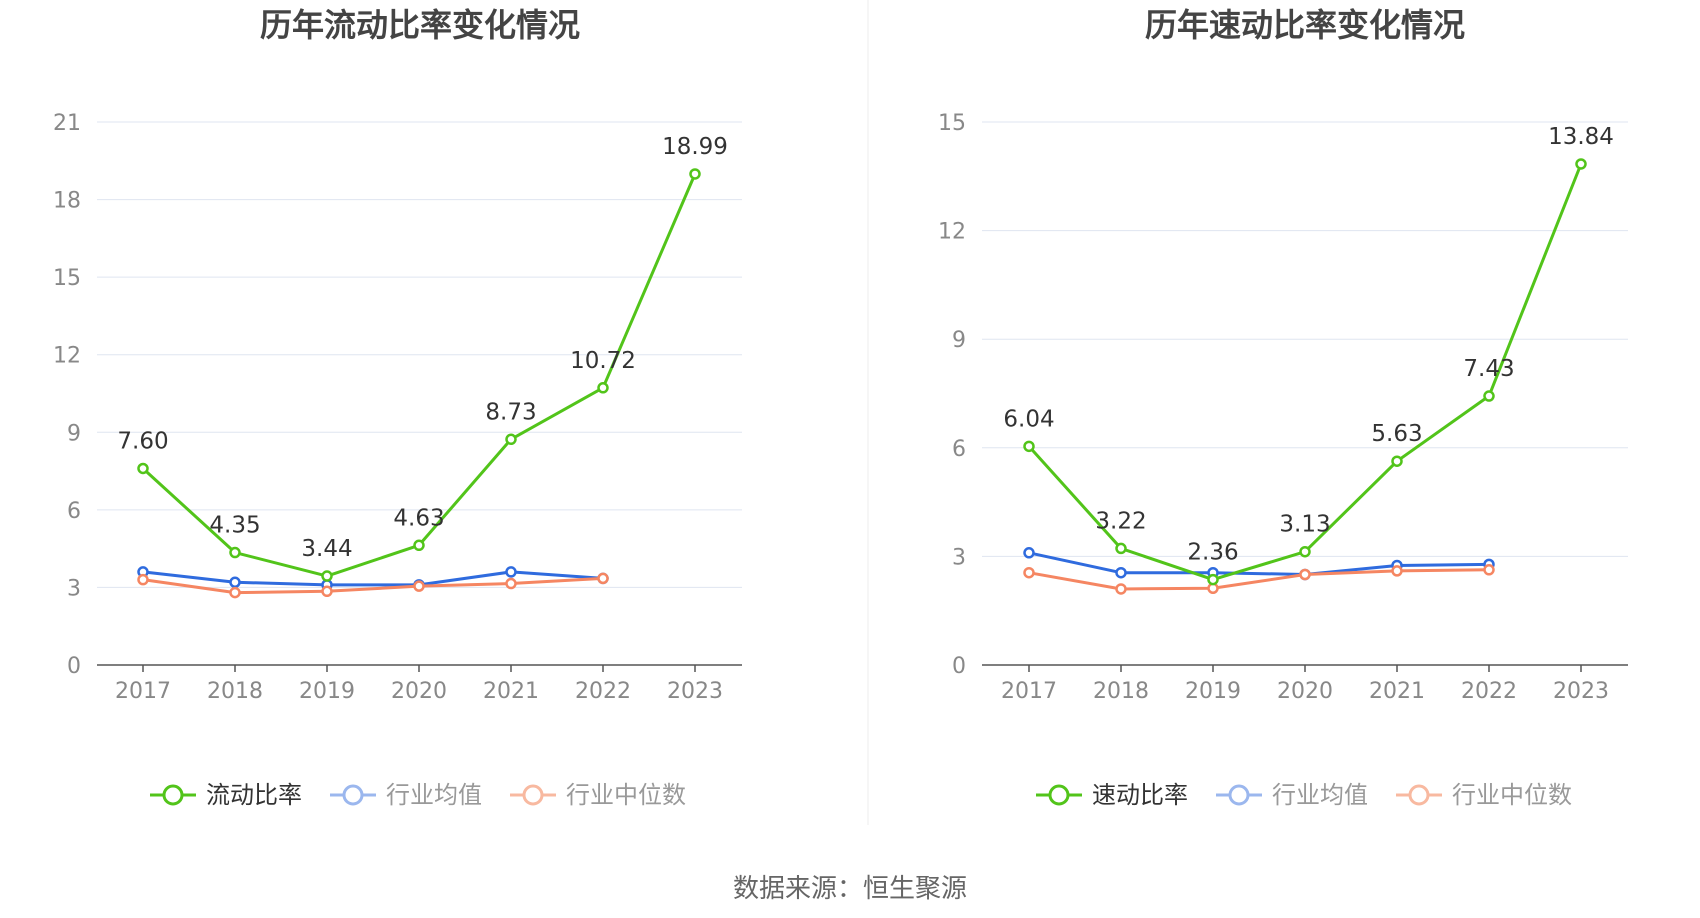 This screenshot has width=1700, height=918. What do you see at coordinates (510, 412) in the screenshot?
I see `data-label: 8.73` at bounding box center [510, 412].